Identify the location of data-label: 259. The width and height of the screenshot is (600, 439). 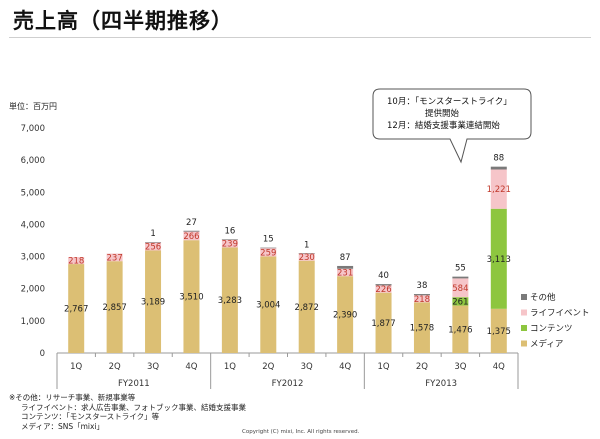
(268, 253).